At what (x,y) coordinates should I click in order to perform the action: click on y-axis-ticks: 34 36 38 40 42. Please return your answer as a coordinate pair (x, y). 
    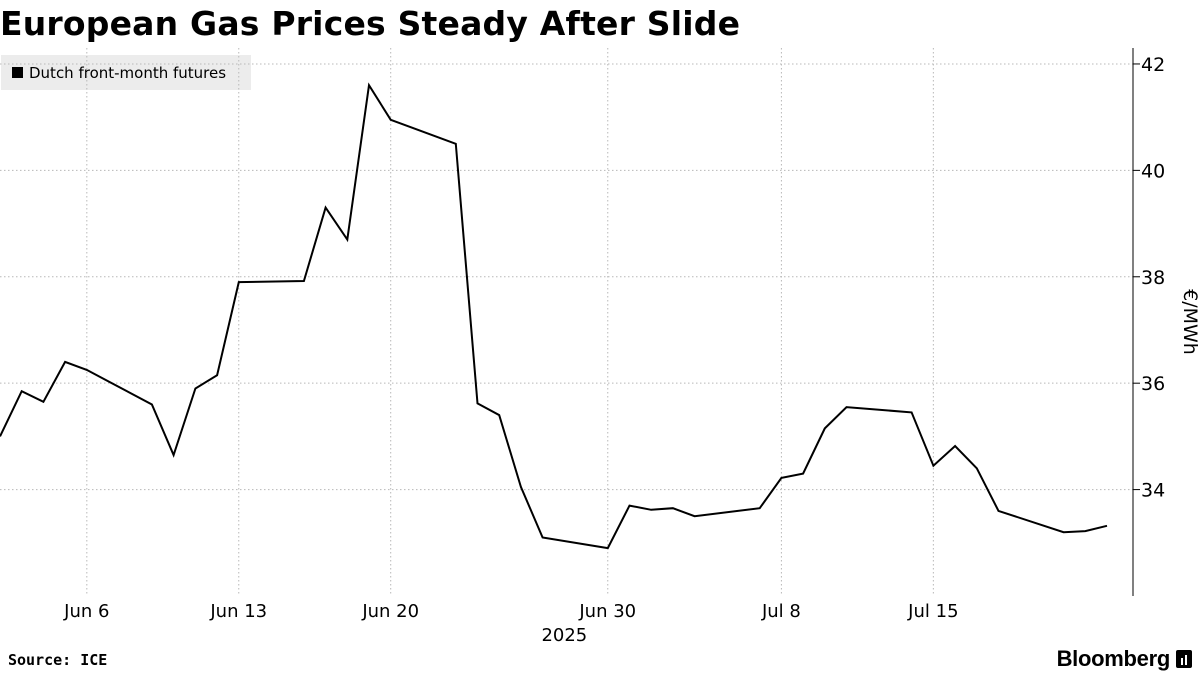
    Looking at the image, I should click on (1149, 278).